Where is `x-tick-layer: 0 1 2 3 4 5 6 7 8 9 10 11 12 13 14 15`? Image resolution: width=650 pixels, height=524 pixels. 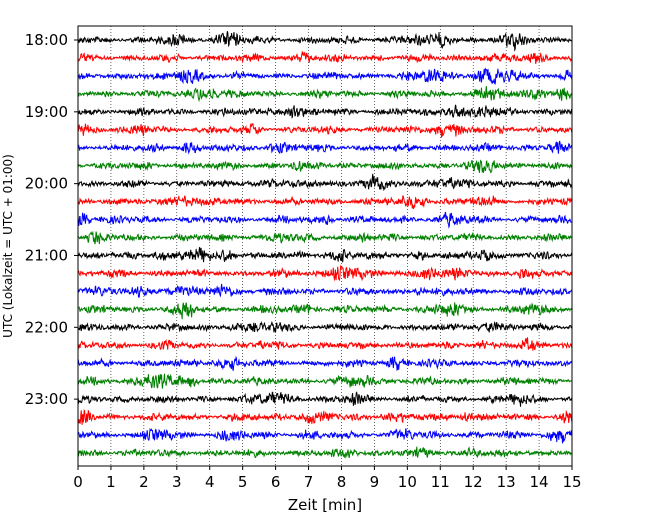 x-tick-layer: 0 1 2 3 4 5 6 7 8 9 10 11 12 13 14 15 is located at coordinates (327, 478).